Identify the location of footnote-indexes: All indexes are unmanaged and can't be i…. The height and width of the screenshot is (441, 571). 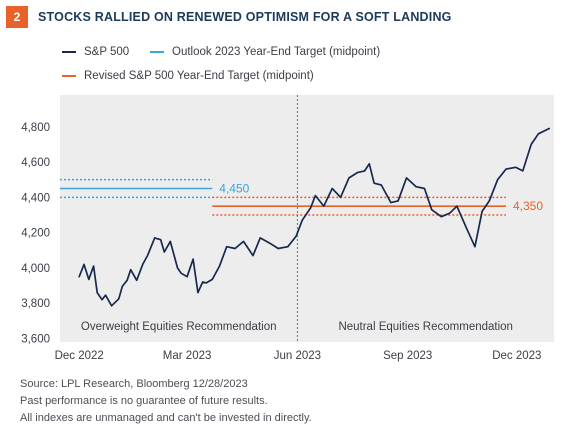
(166, 418).